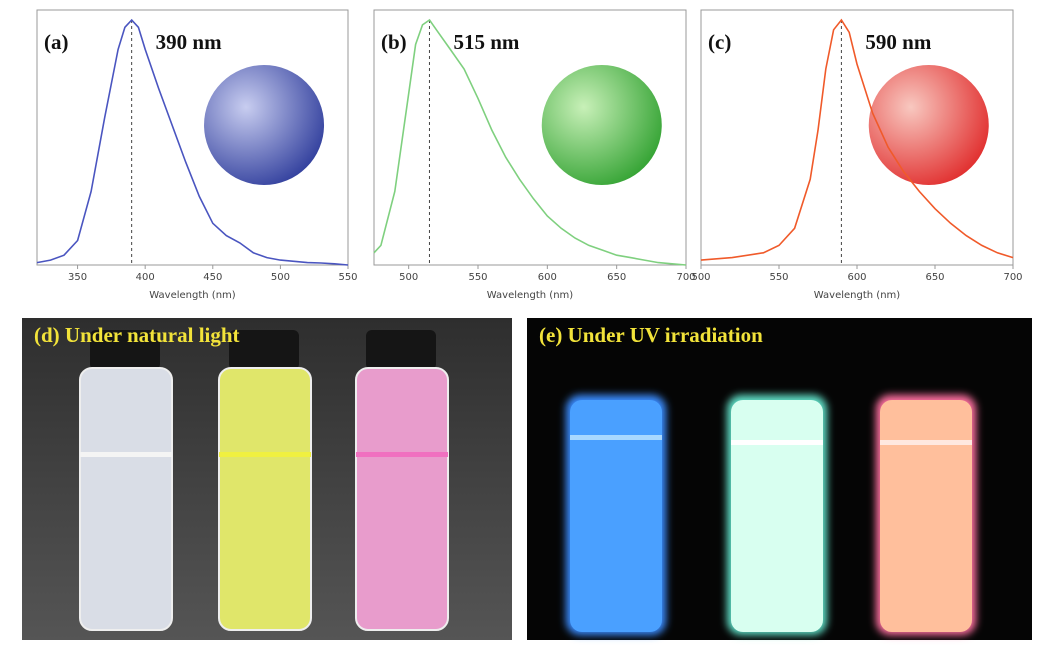 The image size is (1050, 659). What do you see at coordinates (651, 335) in the screenshot?
I see `photo-label: (e) Under UV irradiation` at bounding box center [651, 335].